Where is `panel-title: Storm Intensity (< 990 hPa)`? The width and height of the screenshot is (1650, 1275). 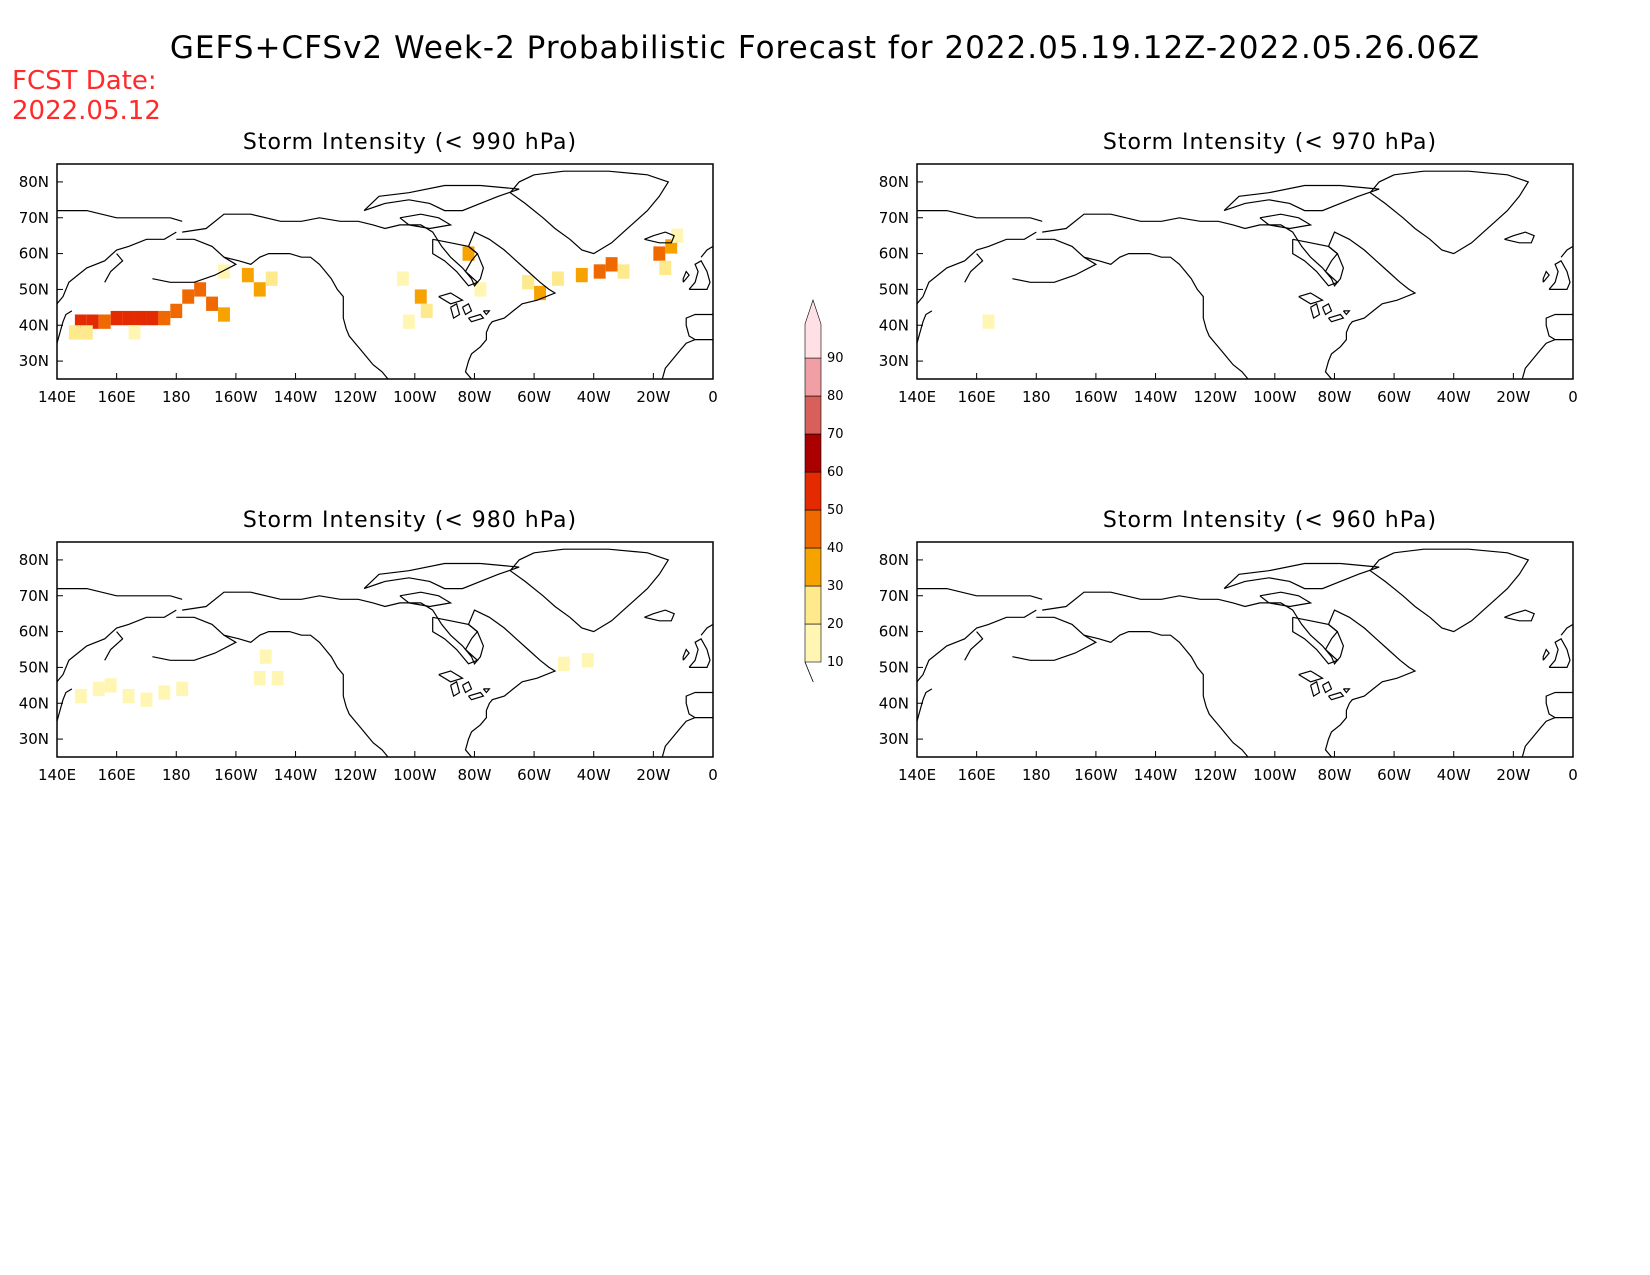 panel-title: Storm Intensity (< 990 hPa) is located at coordinates (410, 142).